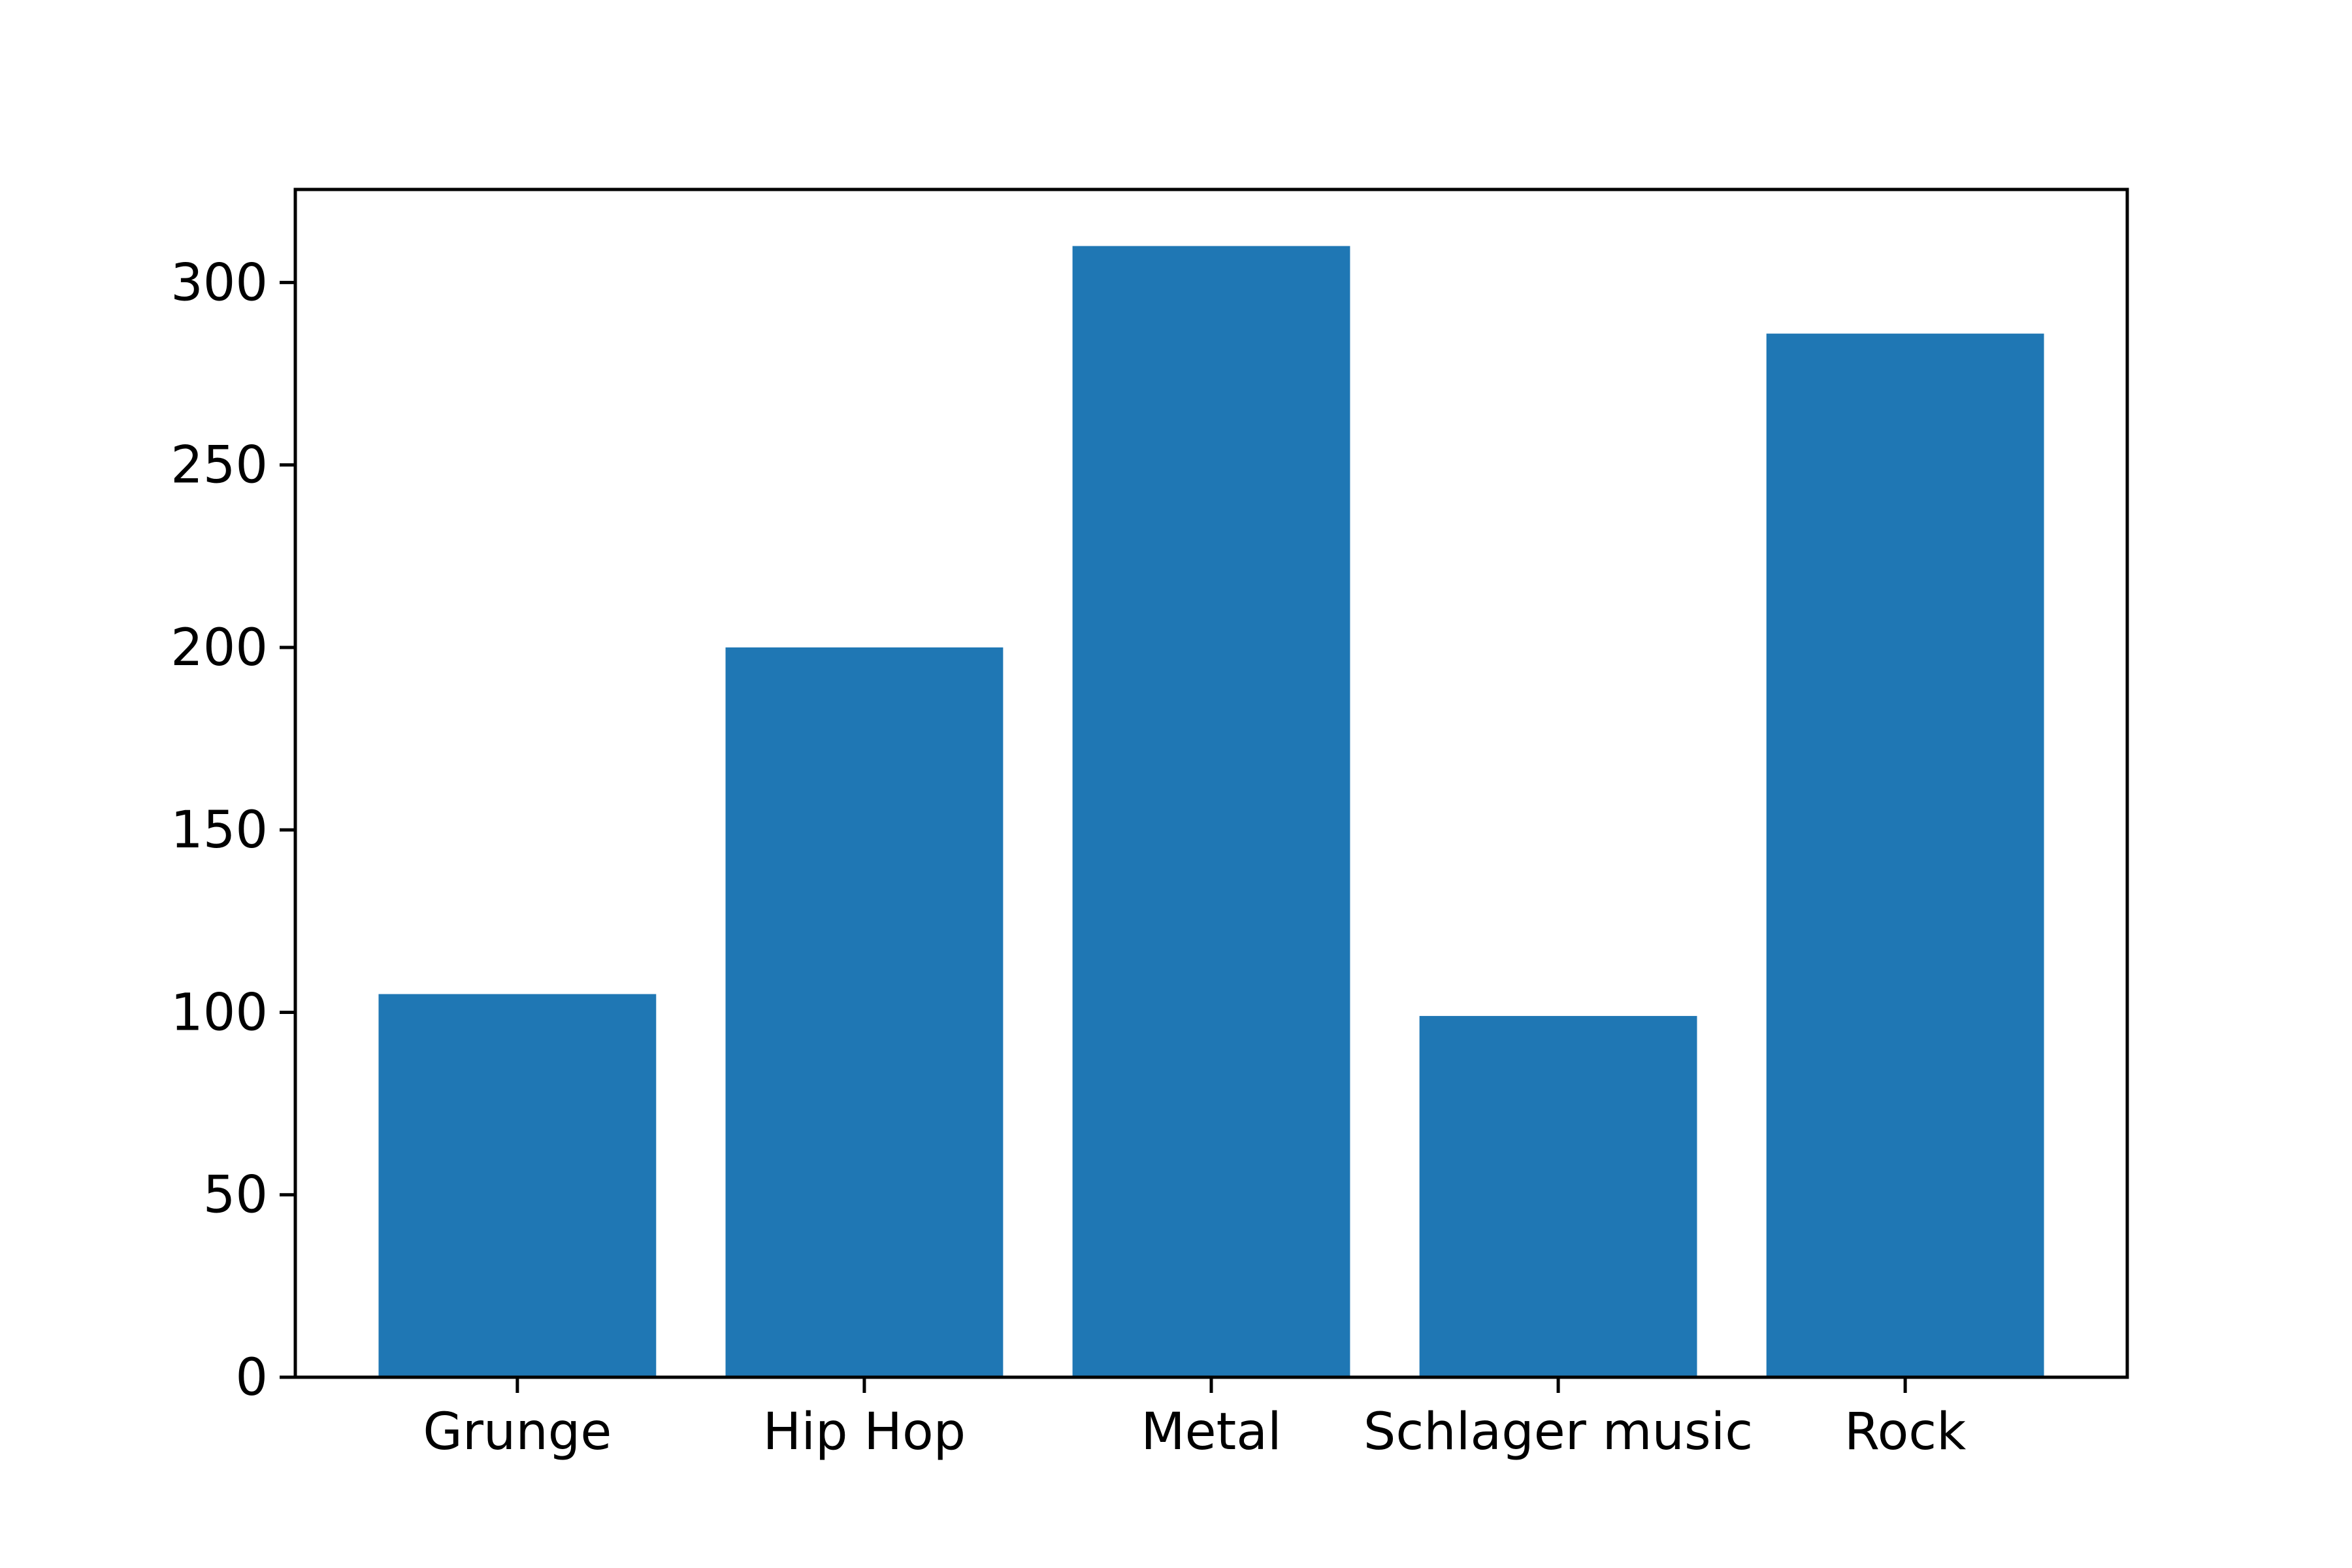  I want to click on y-tick-label-250: 250, so click(219, 465).